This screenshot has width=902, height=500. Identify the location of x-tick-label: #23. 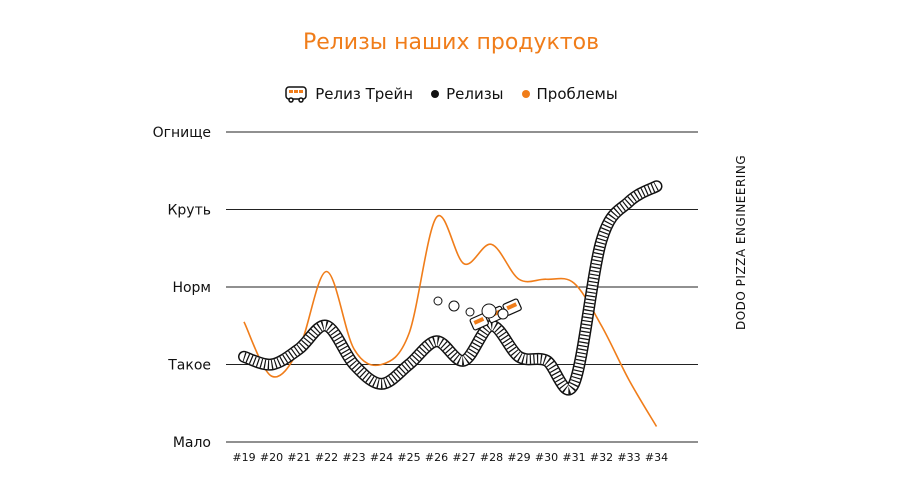
(353, 457).